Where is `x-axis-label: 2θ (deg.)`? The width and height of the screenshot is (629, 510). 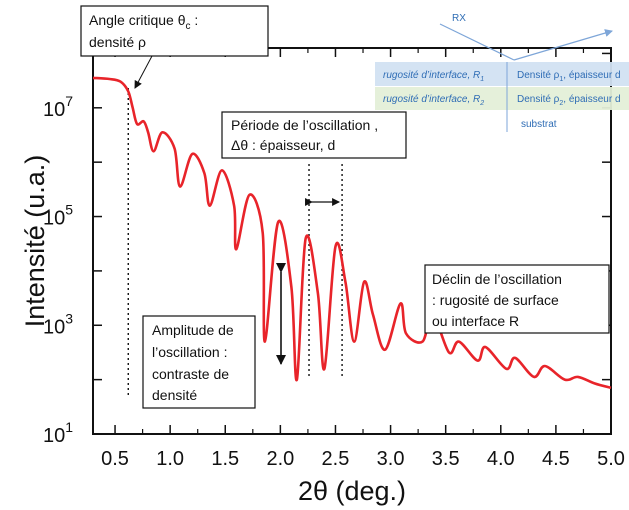 x-axis-label: 2θ (deg.) is located at coordinates (352, 491).